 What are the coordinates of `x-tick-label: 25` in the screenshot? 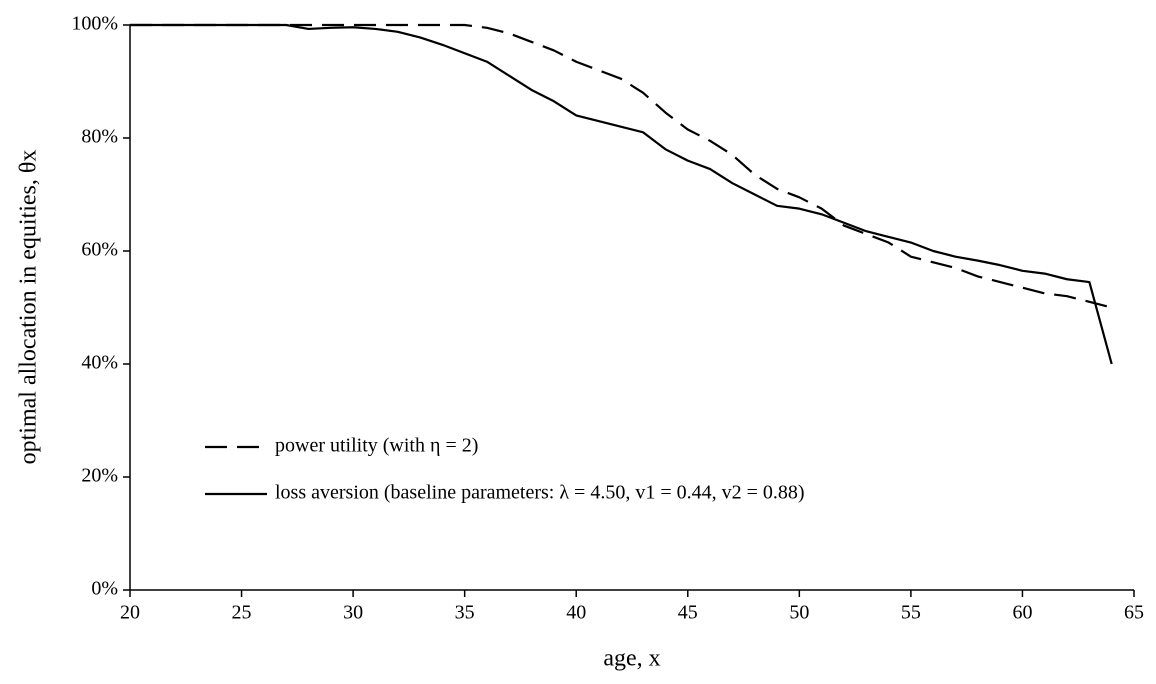 It's located at (242, 613).